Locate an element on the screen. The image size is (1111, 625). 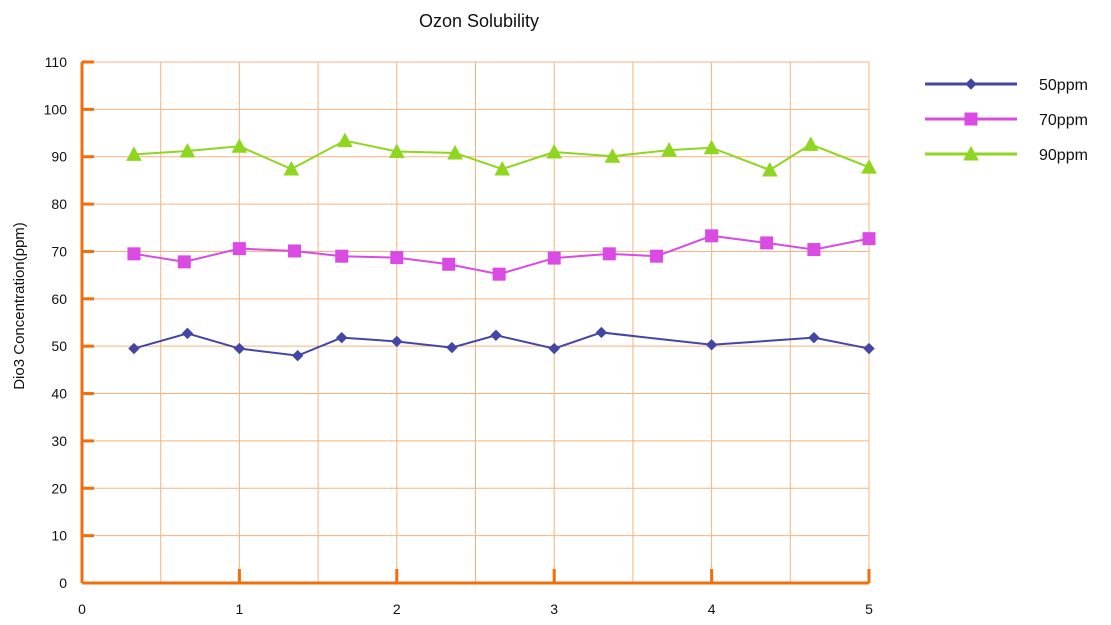
legend-label-50ppm: 50ppm is located at coordinates (1063, 85).